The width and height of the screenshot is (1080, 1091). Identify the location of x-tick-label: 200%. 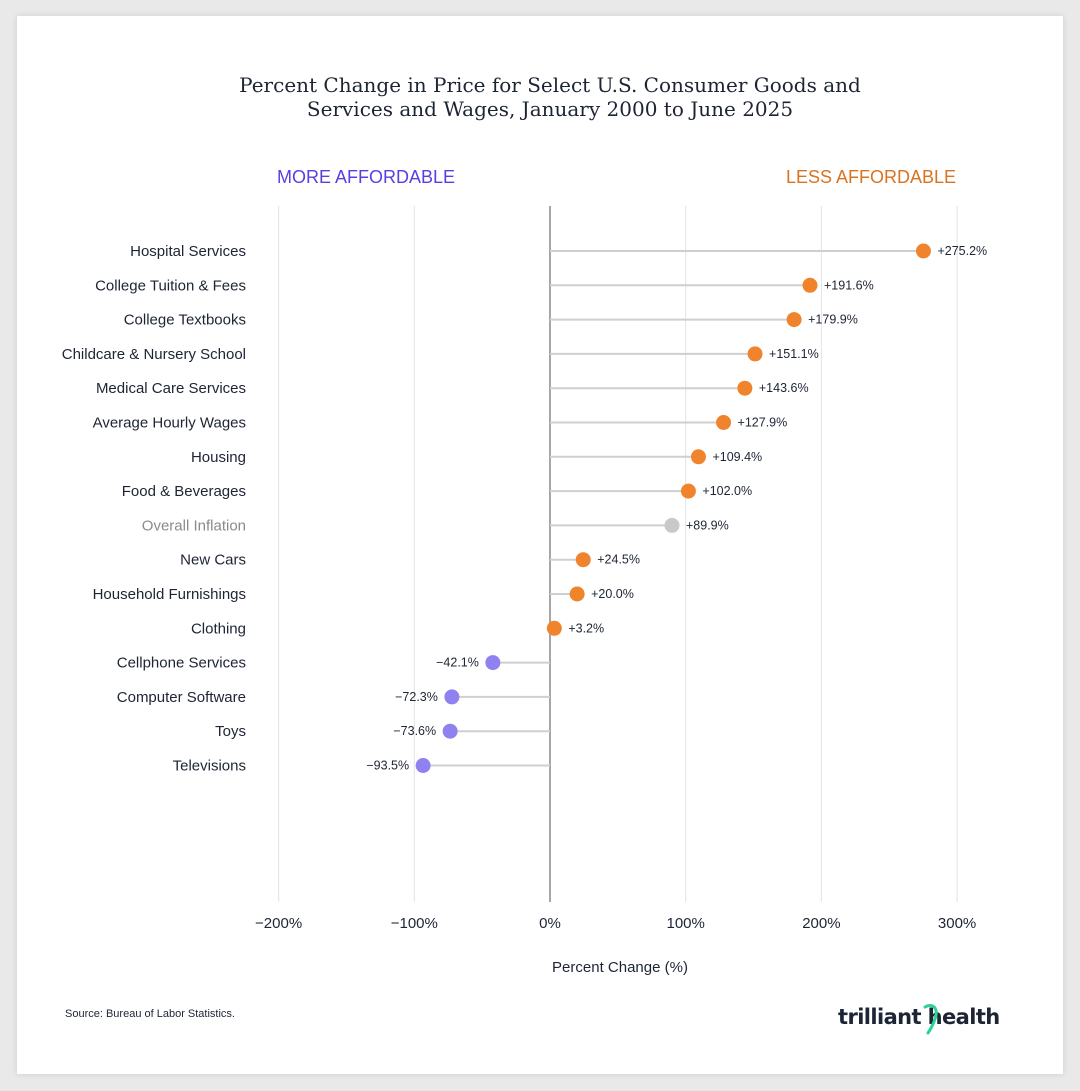
(821, 923).